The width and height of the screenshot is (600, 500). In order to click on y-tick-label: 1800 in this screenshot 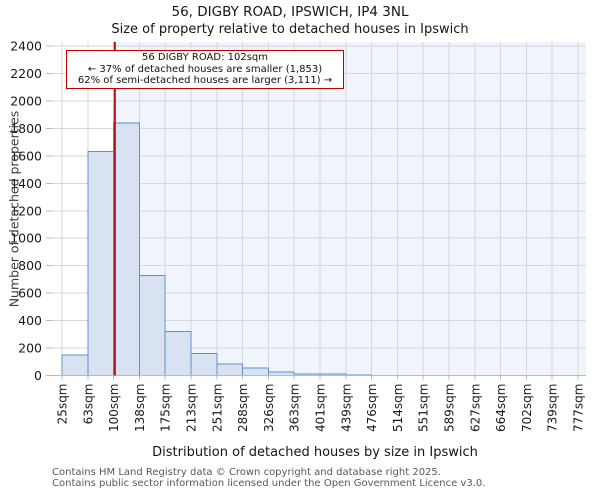, I will do `click(26, 128)`.